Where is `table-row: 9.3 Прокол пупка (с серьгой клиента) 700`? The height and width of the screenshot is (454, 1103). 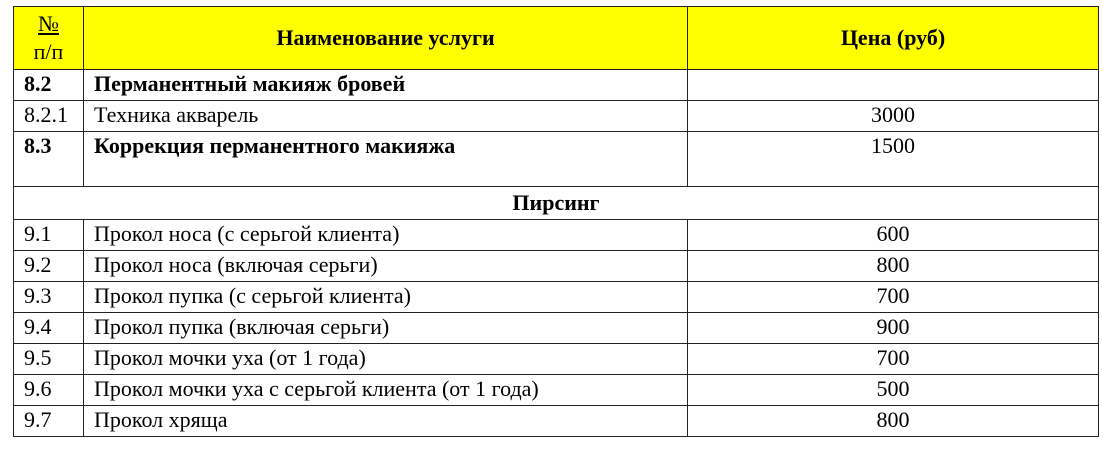 table-row: 9.3 Прокол пупка (с серьгой клиента) 700 is located at coordinates (556, 297).